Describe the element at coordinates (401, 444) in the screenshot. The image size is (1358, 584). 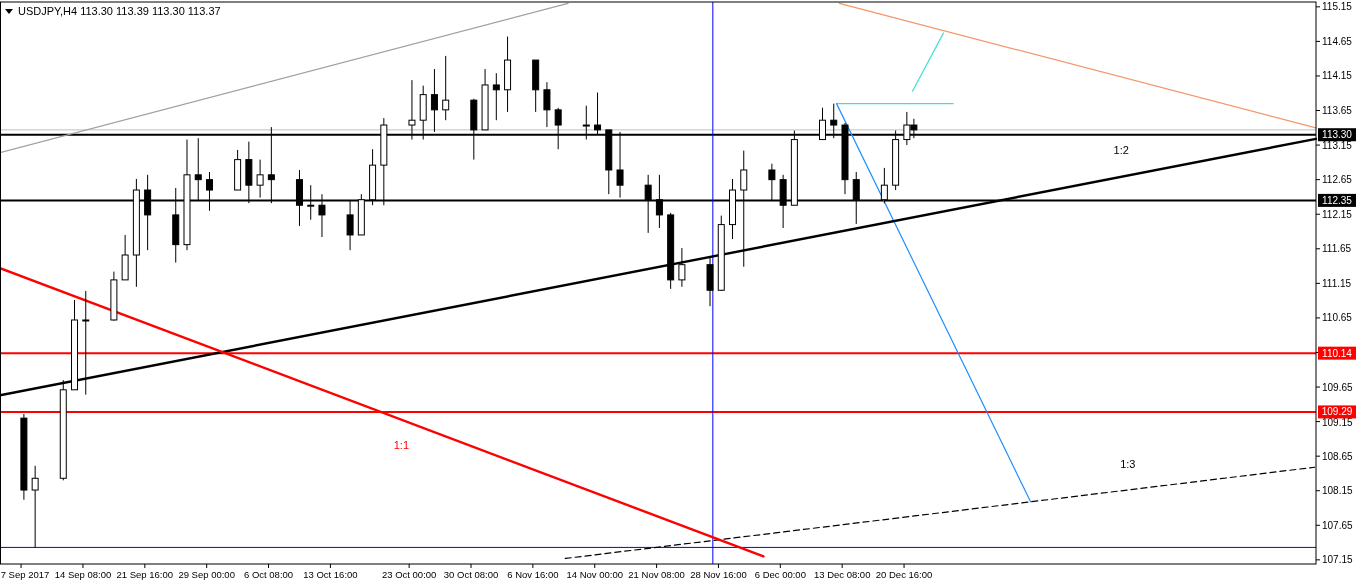
I see `annotation: 1:1` at that location.